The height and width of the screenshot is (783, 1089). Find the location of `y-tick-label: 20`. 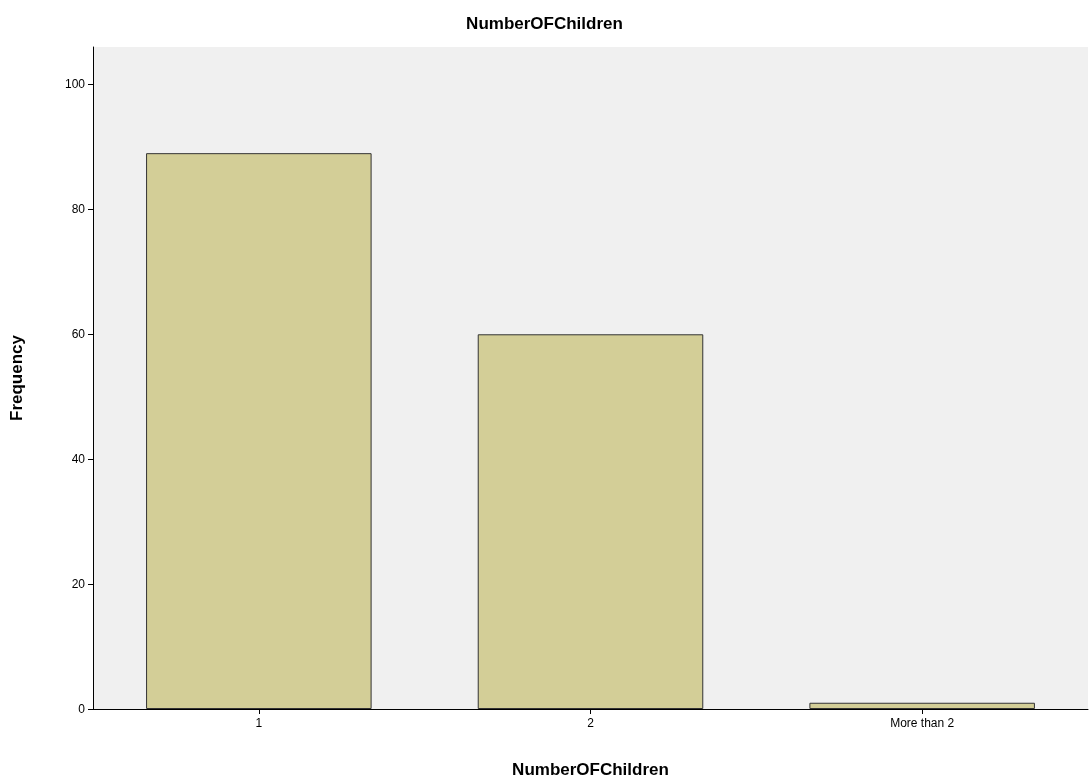

y-tick-label: 20 is located at coordinates (78, 584).